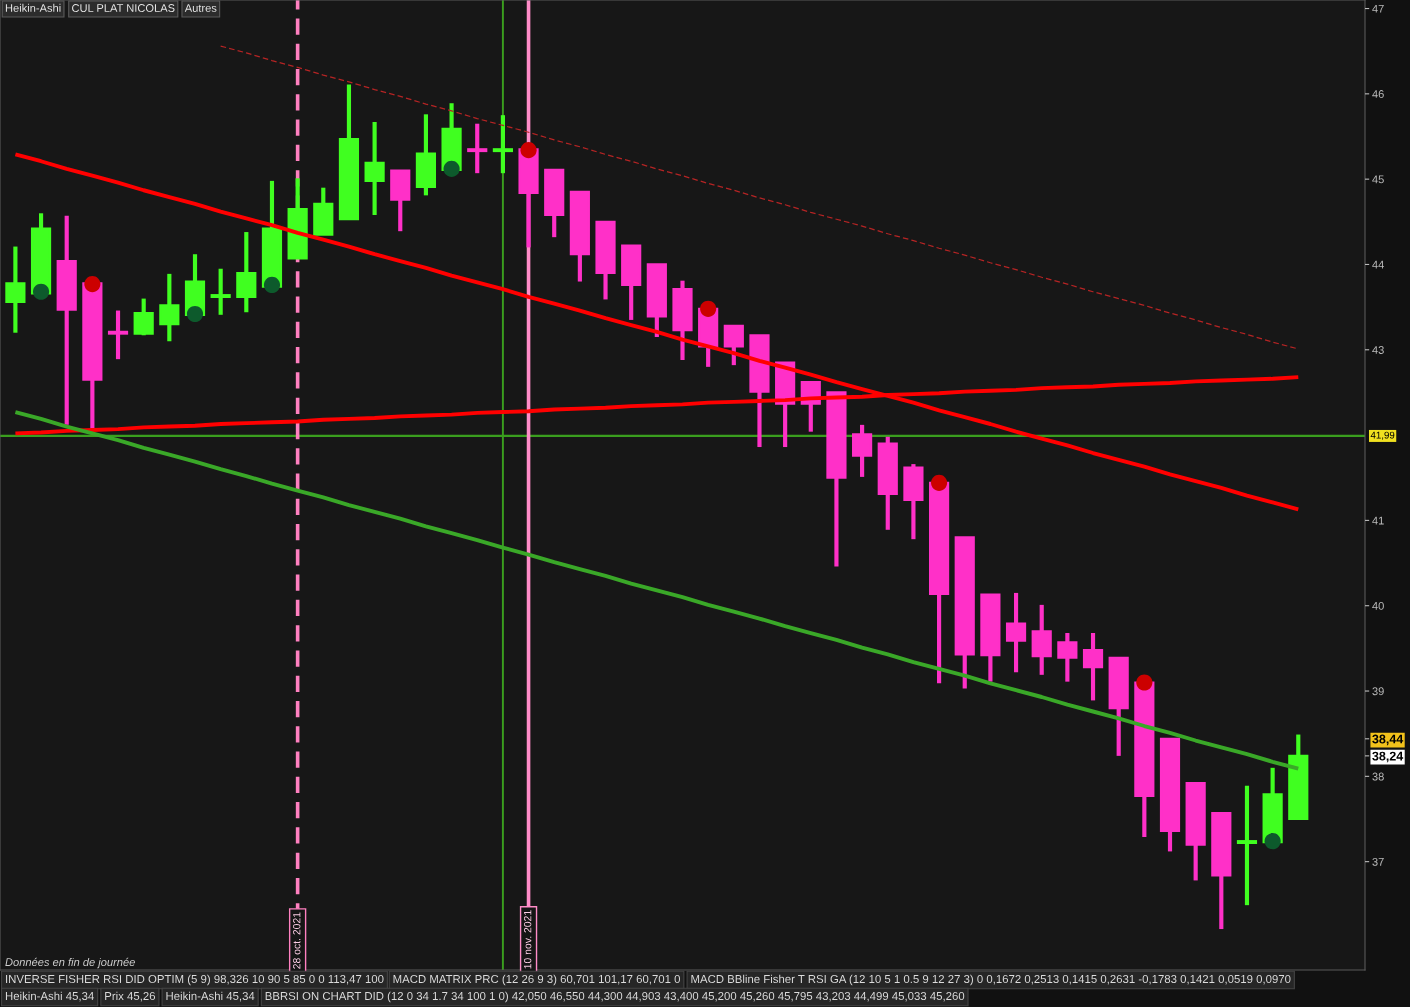 The image size is (1410, 1007). Describe the element at coordinates (1378, 179) in the screenshot. I see `y-tick-label: 45` at that location.